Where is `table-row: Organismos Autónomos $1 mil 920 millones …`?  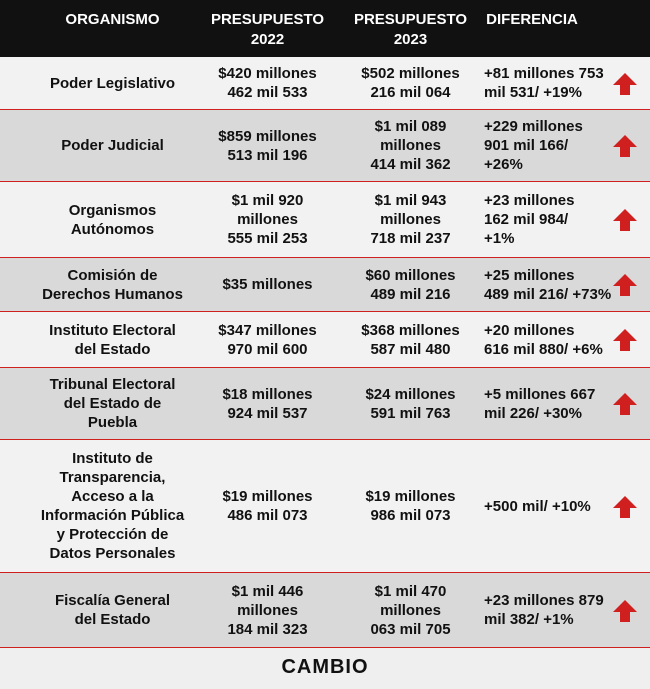 table-row: Organismos Autónomos $1 mil 920 millones … is located at coordinates (325, 220).